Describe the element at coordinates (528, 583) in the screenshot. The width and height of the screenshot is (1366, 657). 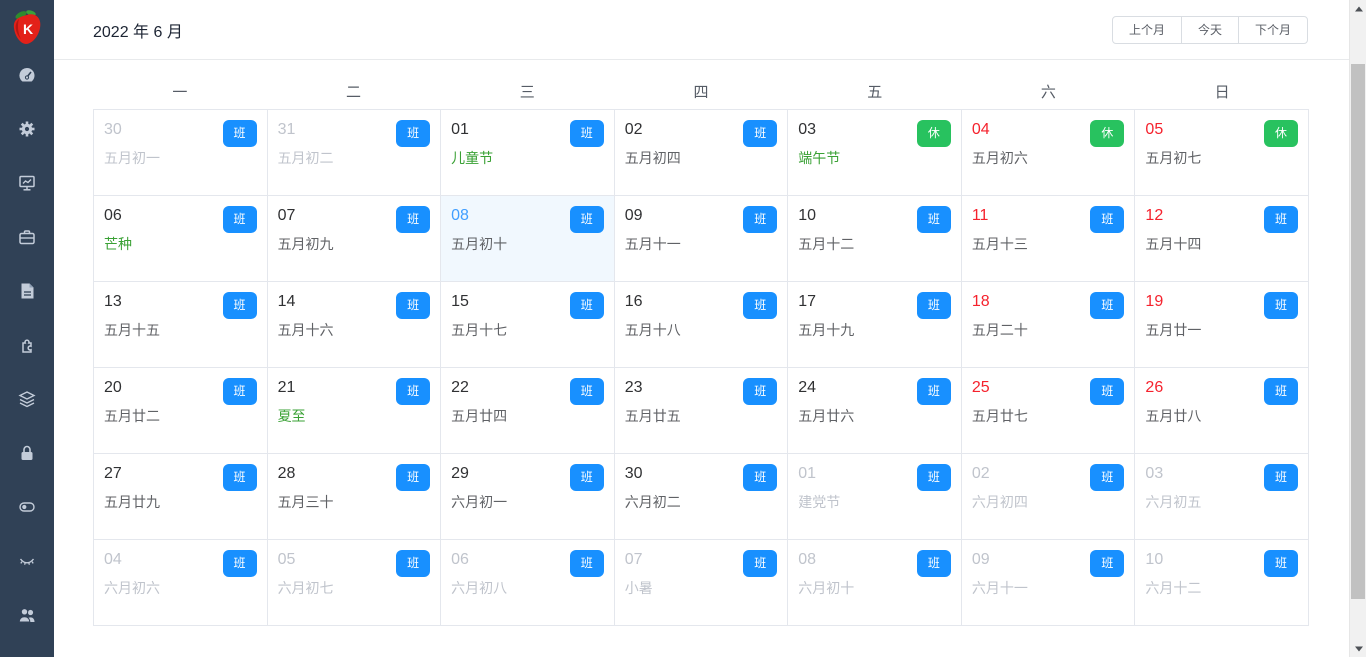
I see `calendar-cell: 06 六月初八 班` at that location.